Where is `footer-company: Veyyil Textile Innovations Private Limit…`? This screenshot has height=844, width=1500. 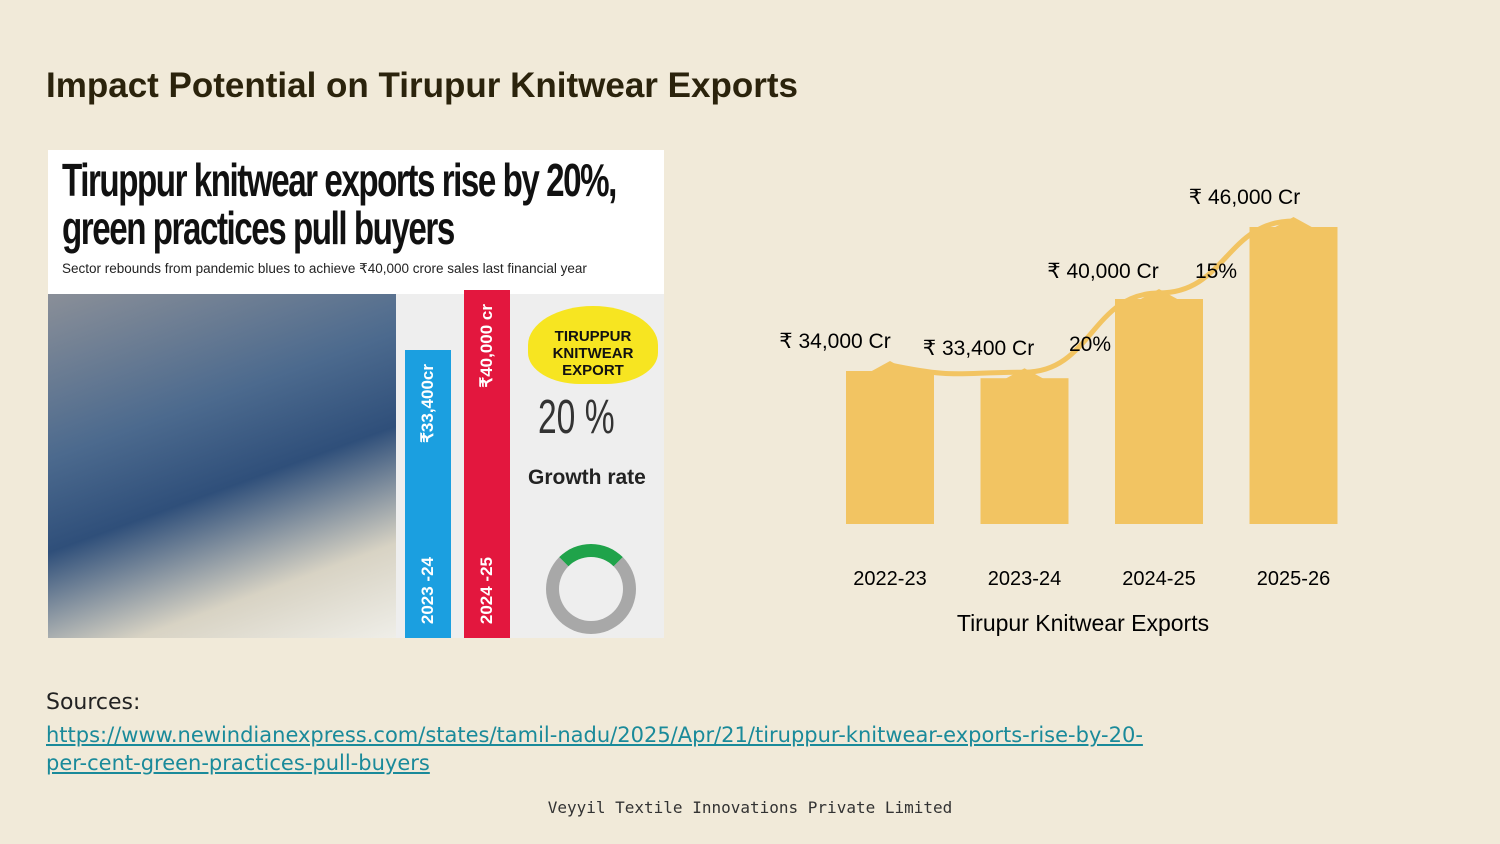
footer-company: Veyyil Textile Innovations Private Limit… is located at coordinates (750, 807).